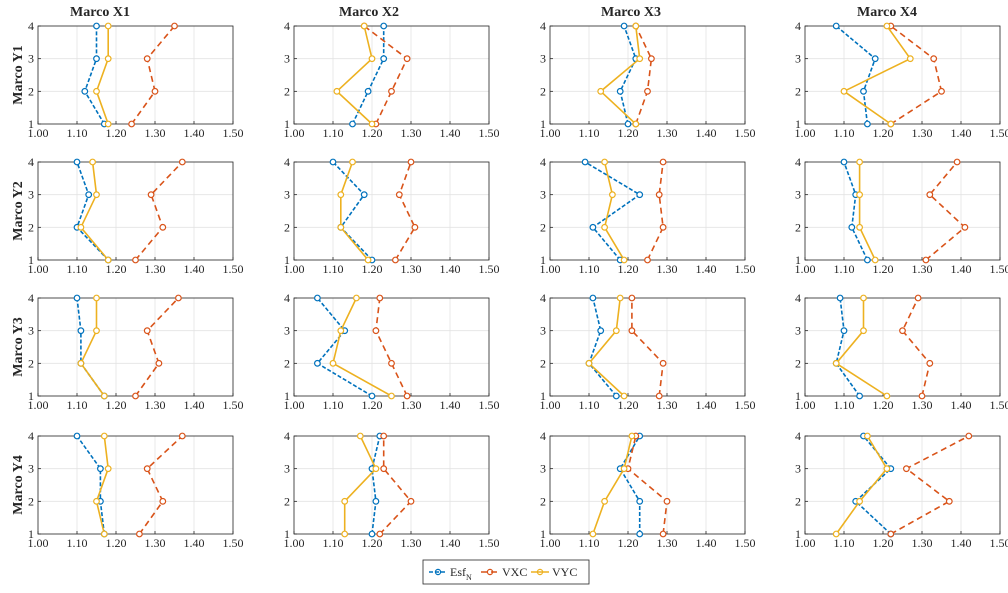 The width and height of the screenshot is (1008, 593). I want to click on column-title: Marco X2, so click(369, 12).